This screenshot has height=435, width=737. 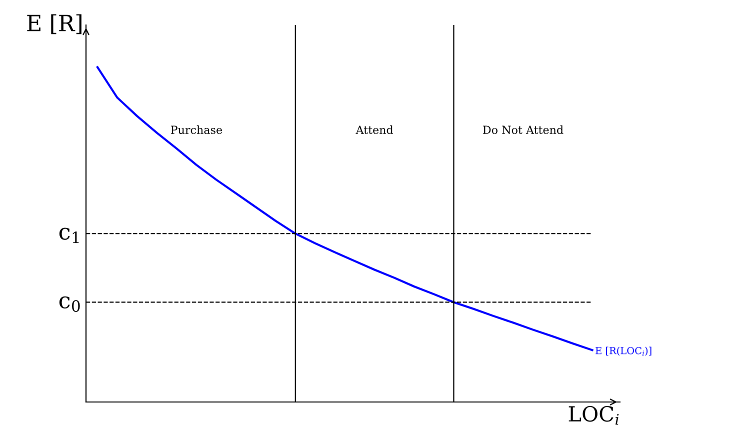 I want to click on annotation: Purchase, so click(x=196, y=129).